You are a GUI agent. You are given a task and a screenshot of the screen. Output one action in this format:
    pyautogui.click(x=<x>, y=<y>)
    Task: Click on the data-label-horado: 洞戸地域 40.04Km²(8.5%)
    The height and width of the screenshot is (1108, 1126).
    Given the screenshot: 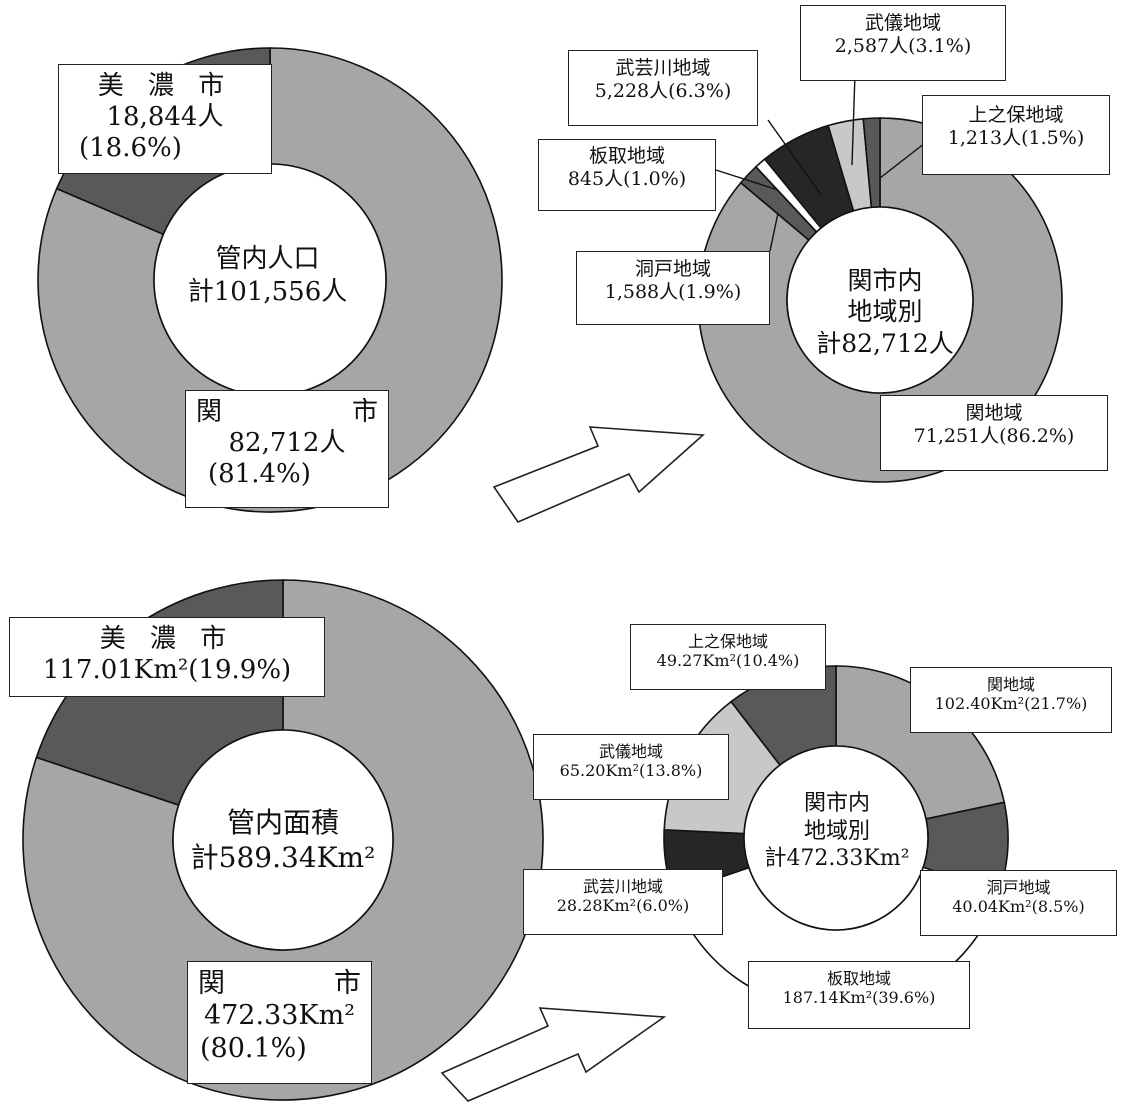 What is the action you would take?
    pyautogui.click(x=1018, y=903)
    